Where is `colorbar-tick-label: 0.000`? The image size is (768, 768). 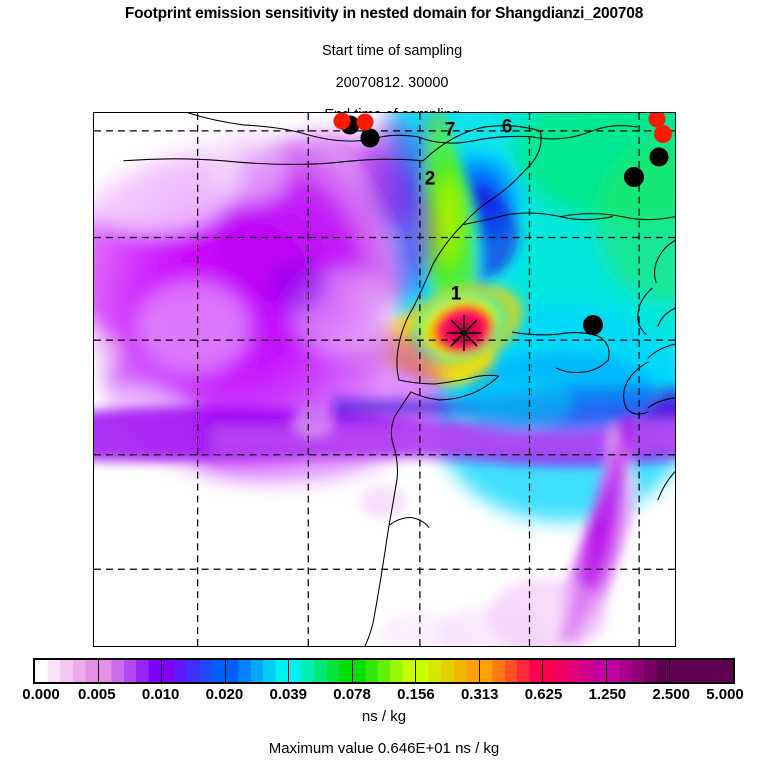
colorbar-tick-label: 0.000 is located at coordinates (41, 694).